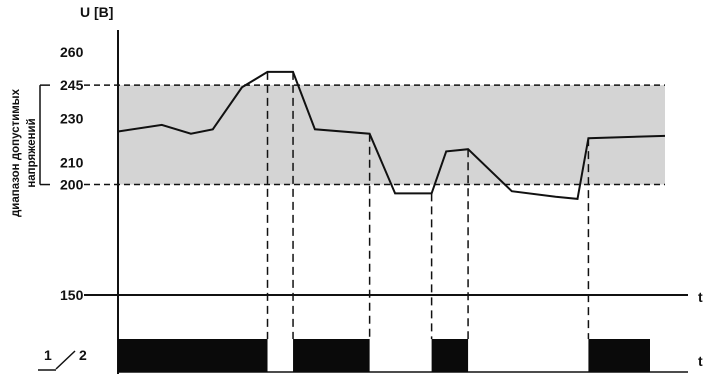  What do you see at coordinates (700, 297) in the screenshot?
I see `x-axis-label: t` at bounding box center [700, 297].